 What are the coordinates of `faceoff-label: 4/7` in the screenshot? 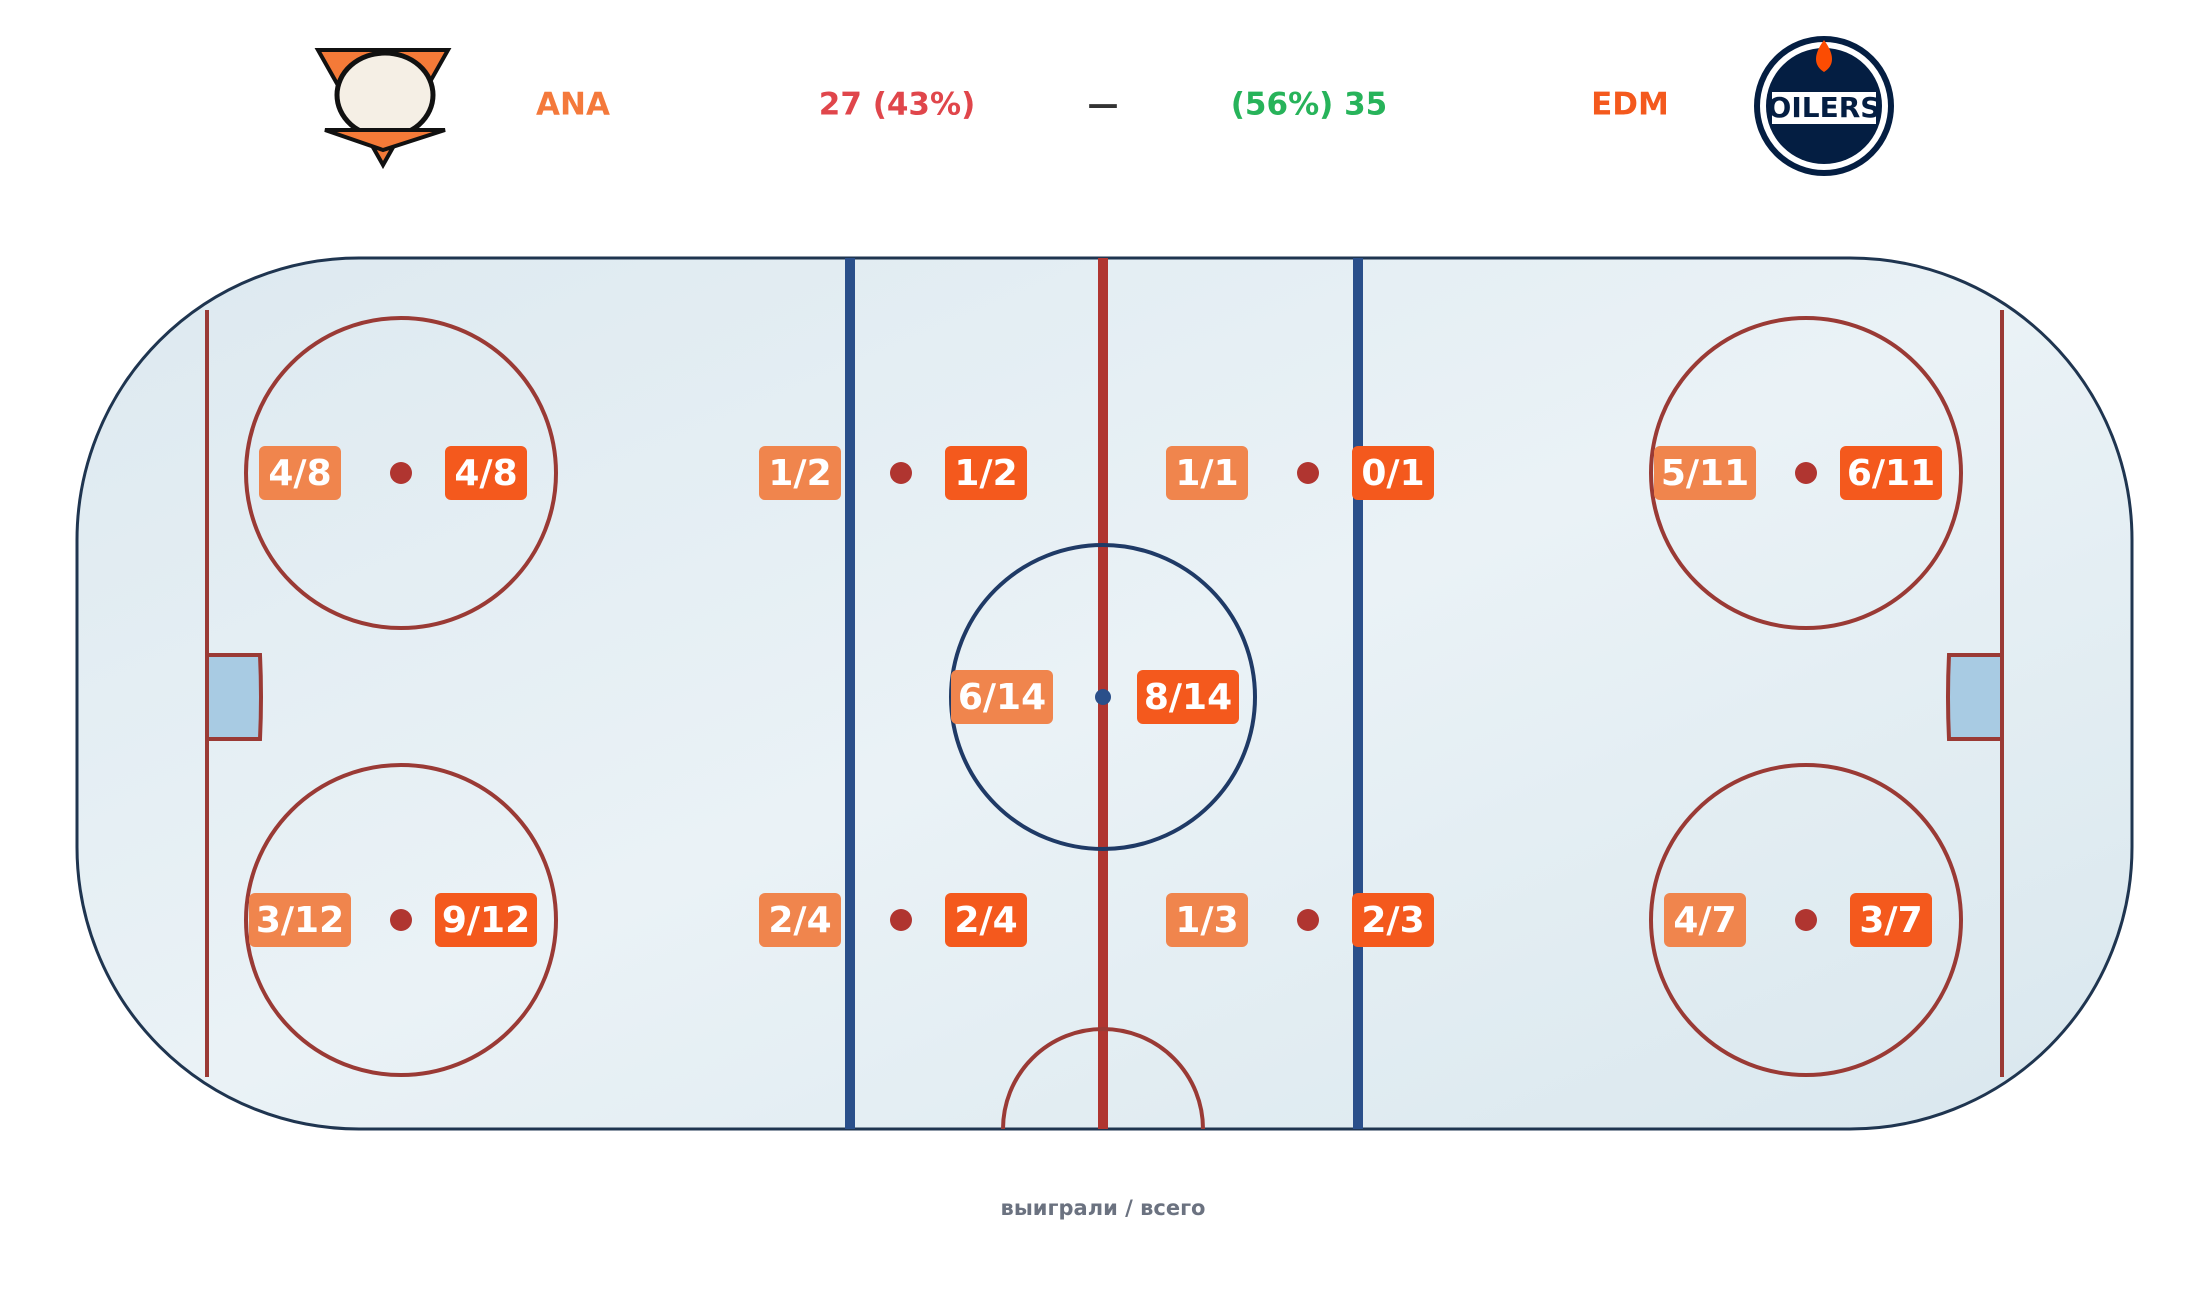 It's located at (1704, 920).